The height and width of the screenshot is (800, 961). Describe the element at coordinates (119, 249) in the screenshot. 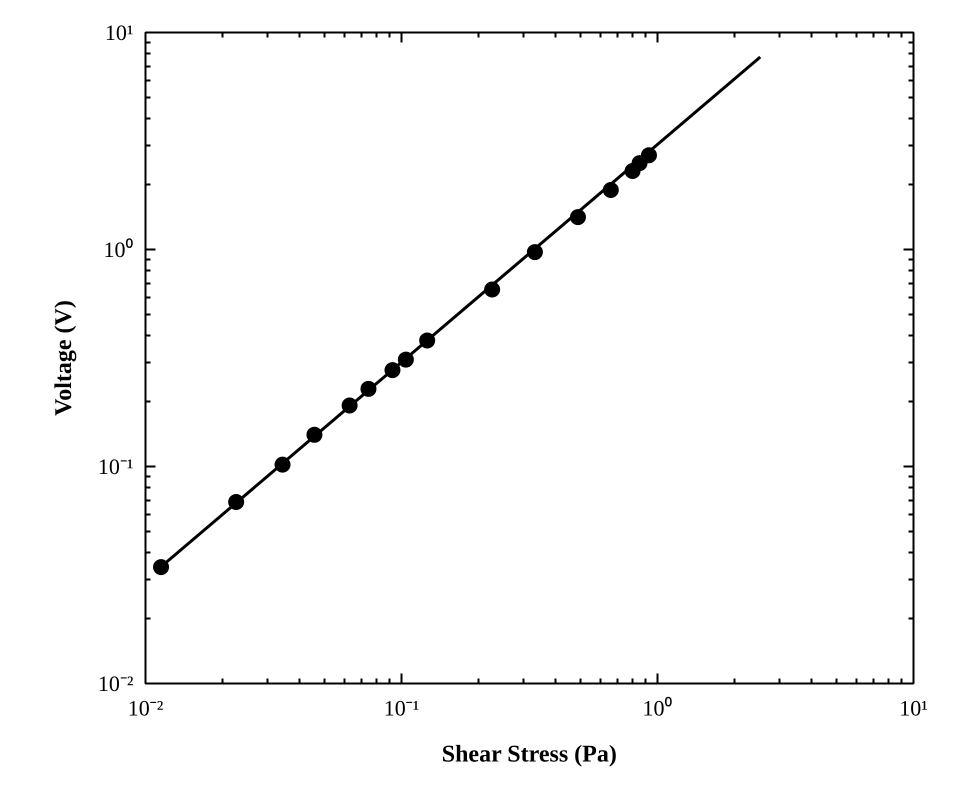

I see `y-tick-label: 10⁰` at that location.